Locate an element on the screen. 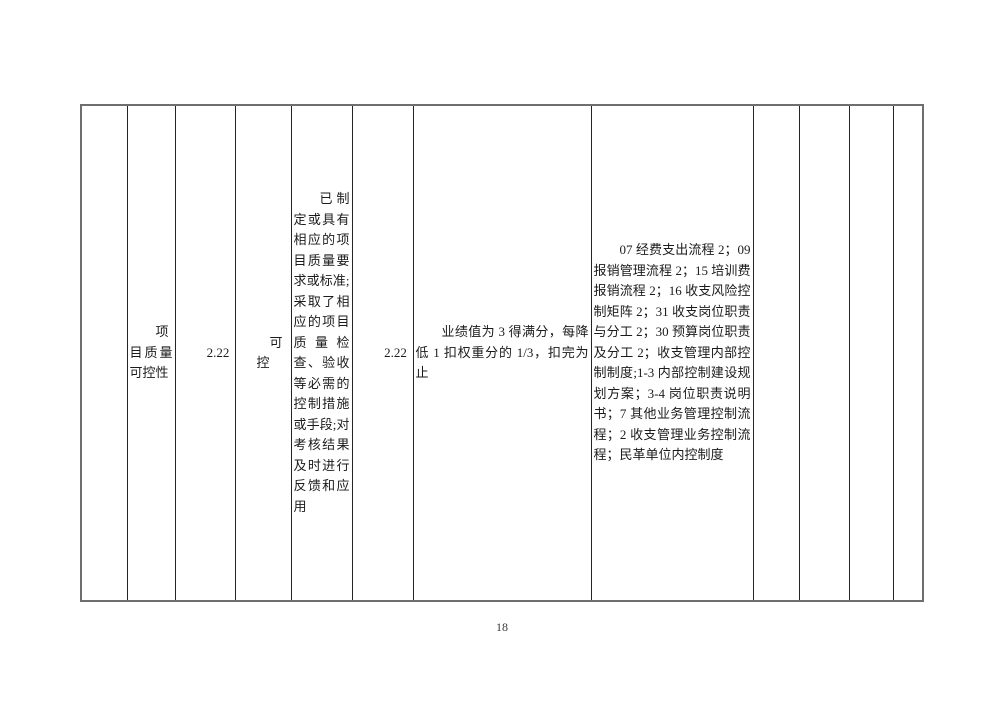 The height and width of the screenshot is (704, 1003). cell-text: 业绩值为 3 得满分，每降低 1 扣权重分的 1/3，扣完为止 is located at coordinates (502, 352).